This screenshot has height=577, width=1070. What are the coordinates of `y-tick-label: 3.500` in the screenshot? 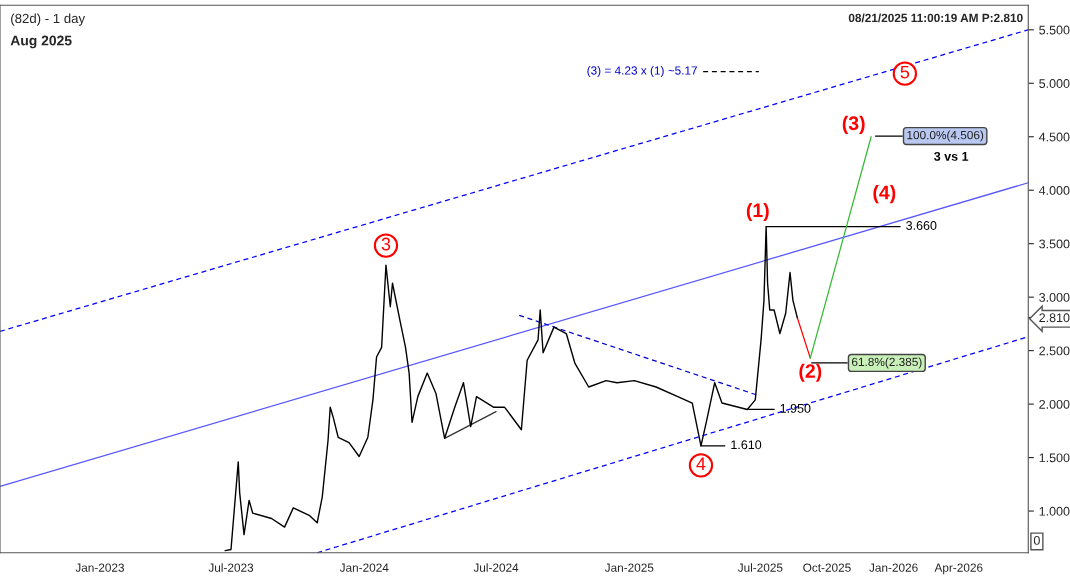 It's located at (1054, 244).